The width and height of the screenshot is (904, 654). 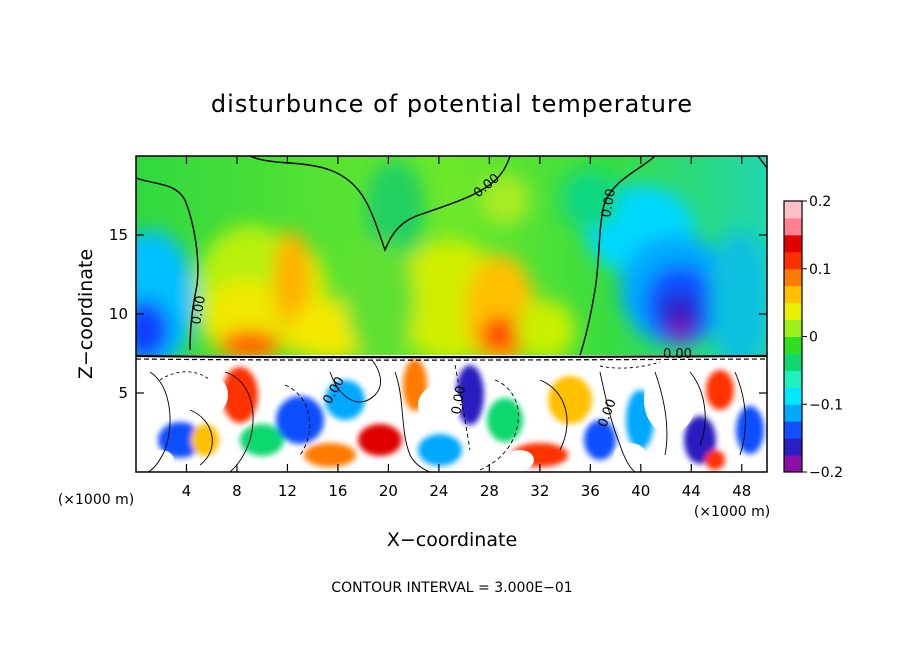 I want to click on y-tick-label: 15, so click(x=118, y=235).